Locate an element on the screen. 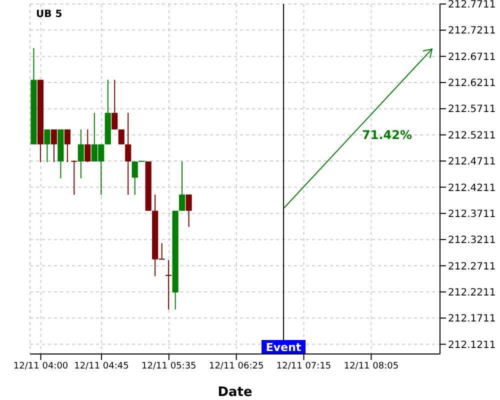 Image resolution: width=500 pixels, height=400 pixels. text: UB 5 is located at coordinates (49, 14).